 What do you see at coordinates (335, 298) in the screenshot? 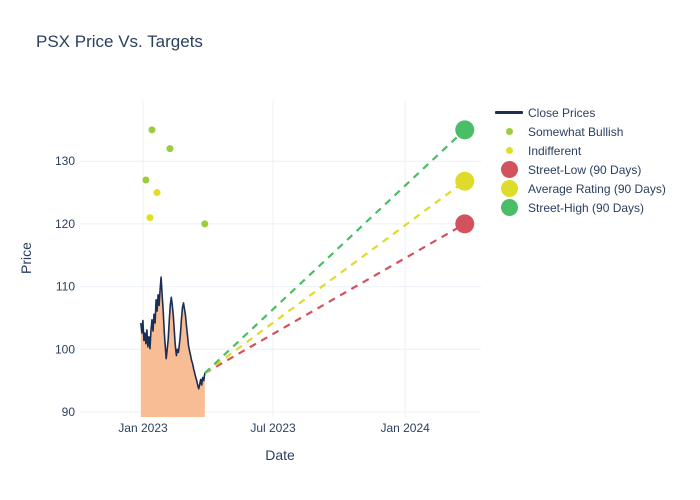
I see `target-projection-line-street-low` at bounding box center [335, 298].